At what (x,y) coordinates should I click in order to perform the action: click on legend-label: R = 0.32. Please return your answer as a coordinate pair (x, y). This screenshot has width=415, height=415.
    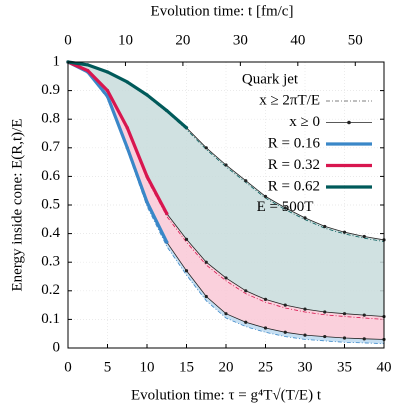
    Looking at the image, I should click on (294, 165).